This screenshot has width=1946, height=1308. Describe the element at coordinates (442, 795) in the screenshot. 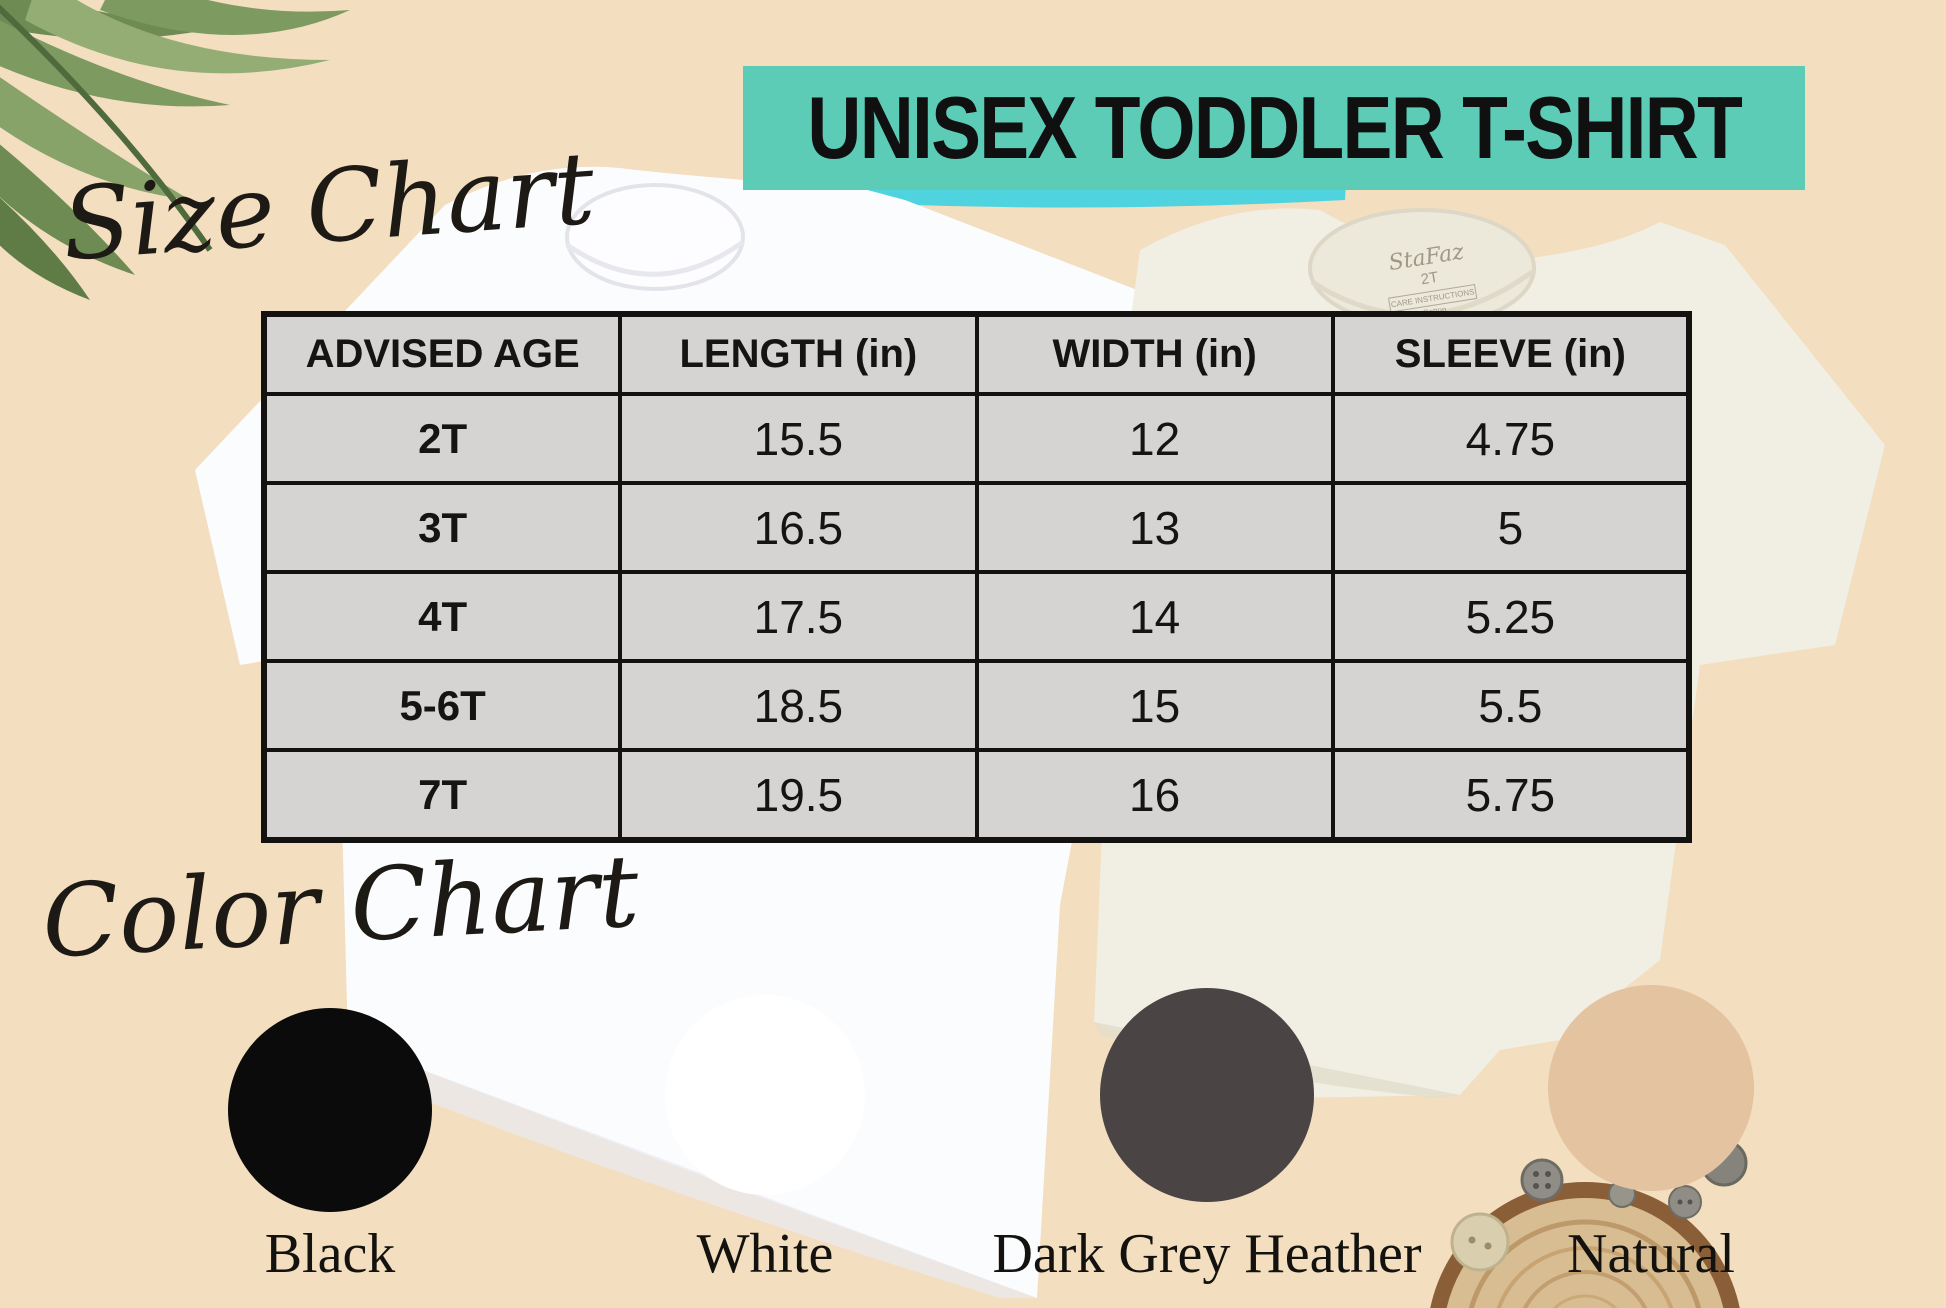

I see `age-cell: 7T` at that location.